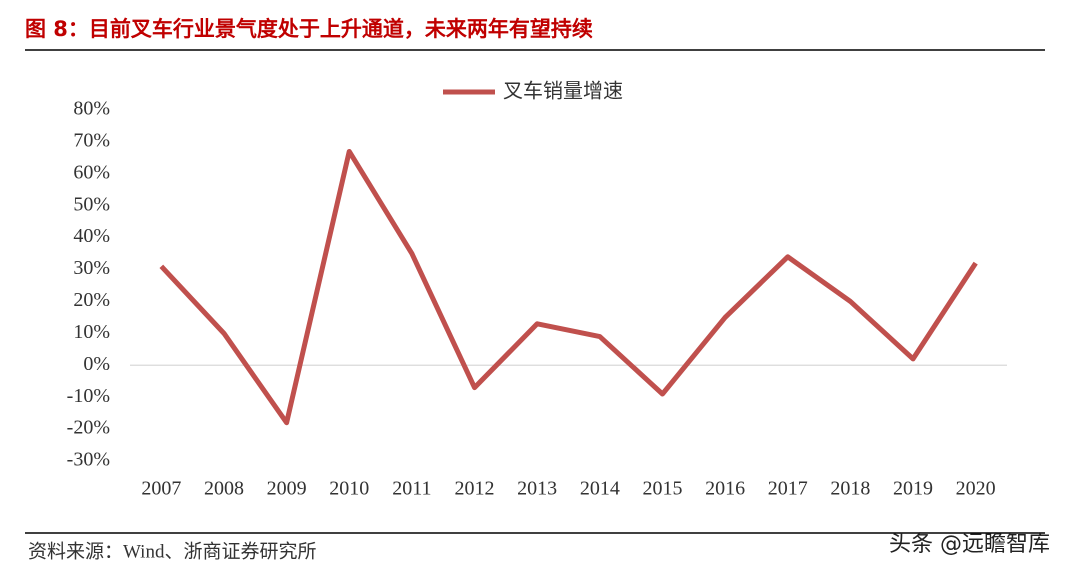 This screenshot has width=1069, height=575. I want to click on x-tick-label: 2007, so click(161, 489).